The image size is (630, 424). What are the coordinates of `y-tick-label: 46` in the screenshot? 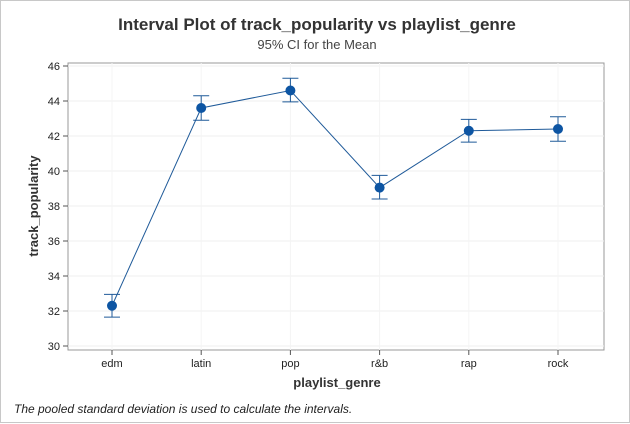 It's located at (54, 67).